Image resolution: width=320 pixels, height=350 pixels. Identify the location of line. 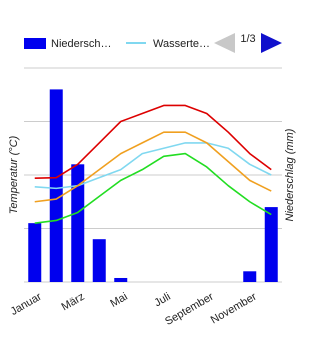
(153, 166).